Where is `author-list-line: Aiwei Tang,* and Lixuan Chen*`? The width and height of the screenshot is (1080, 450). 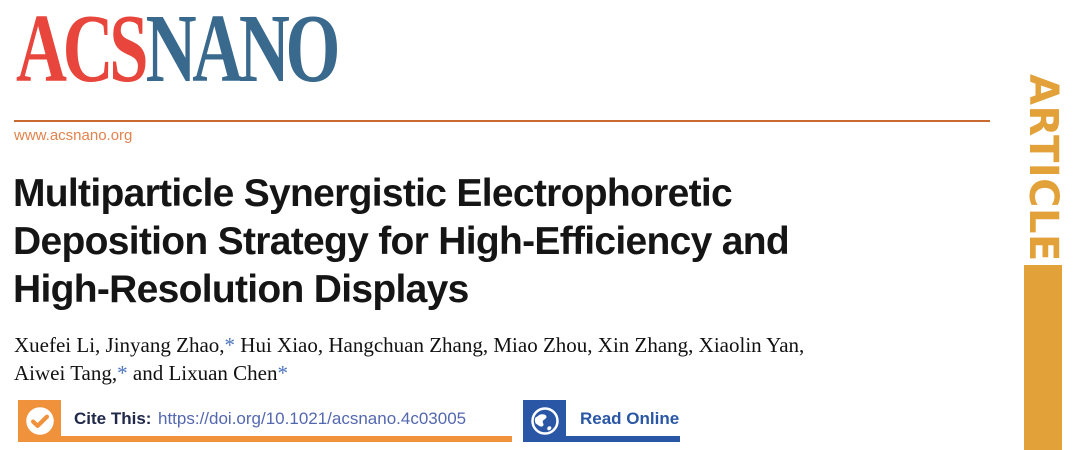
author-list-line: Aiwei Tang,* and Lixuan Chen* is located at coordinates (151, 373).